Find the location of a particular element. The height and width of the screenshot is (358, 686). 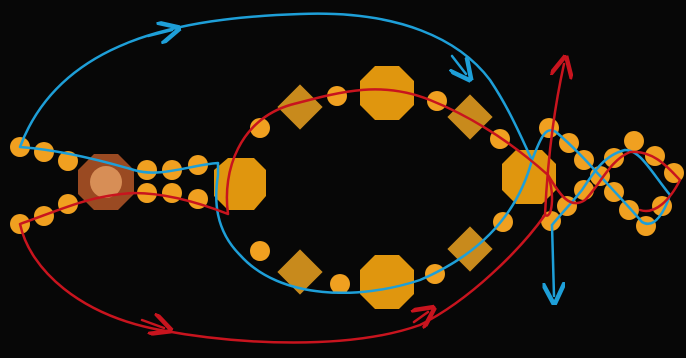

red-thread-tail is located at coordinates (614, 181).